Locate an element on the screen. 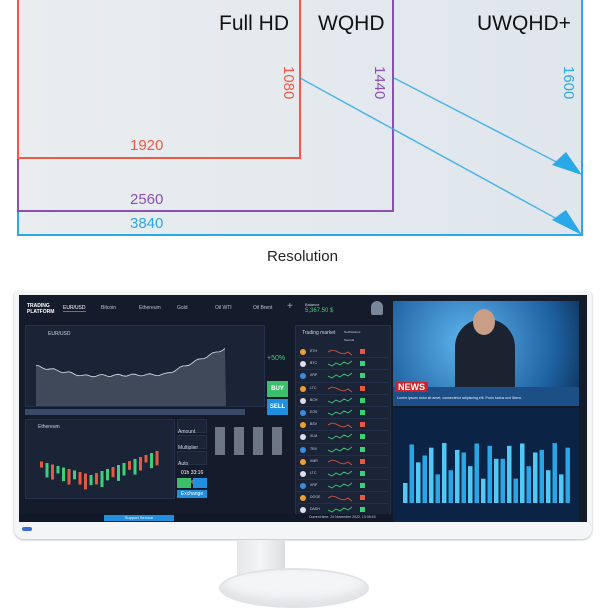  sell-button: SELL is located at coordinates (277, 407).